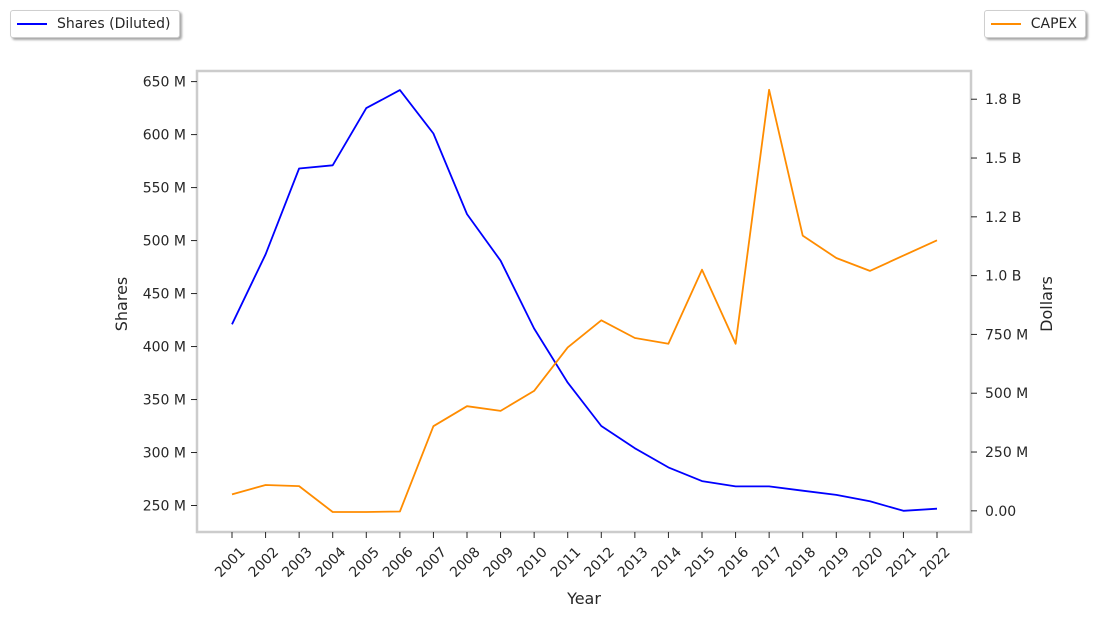 The width and height of the screenshot is (1094, 618). What do you see at coordinates (566, 562) in the screenshot?
I see `x-tick-label: 2011` at bounding box center [566, 562].